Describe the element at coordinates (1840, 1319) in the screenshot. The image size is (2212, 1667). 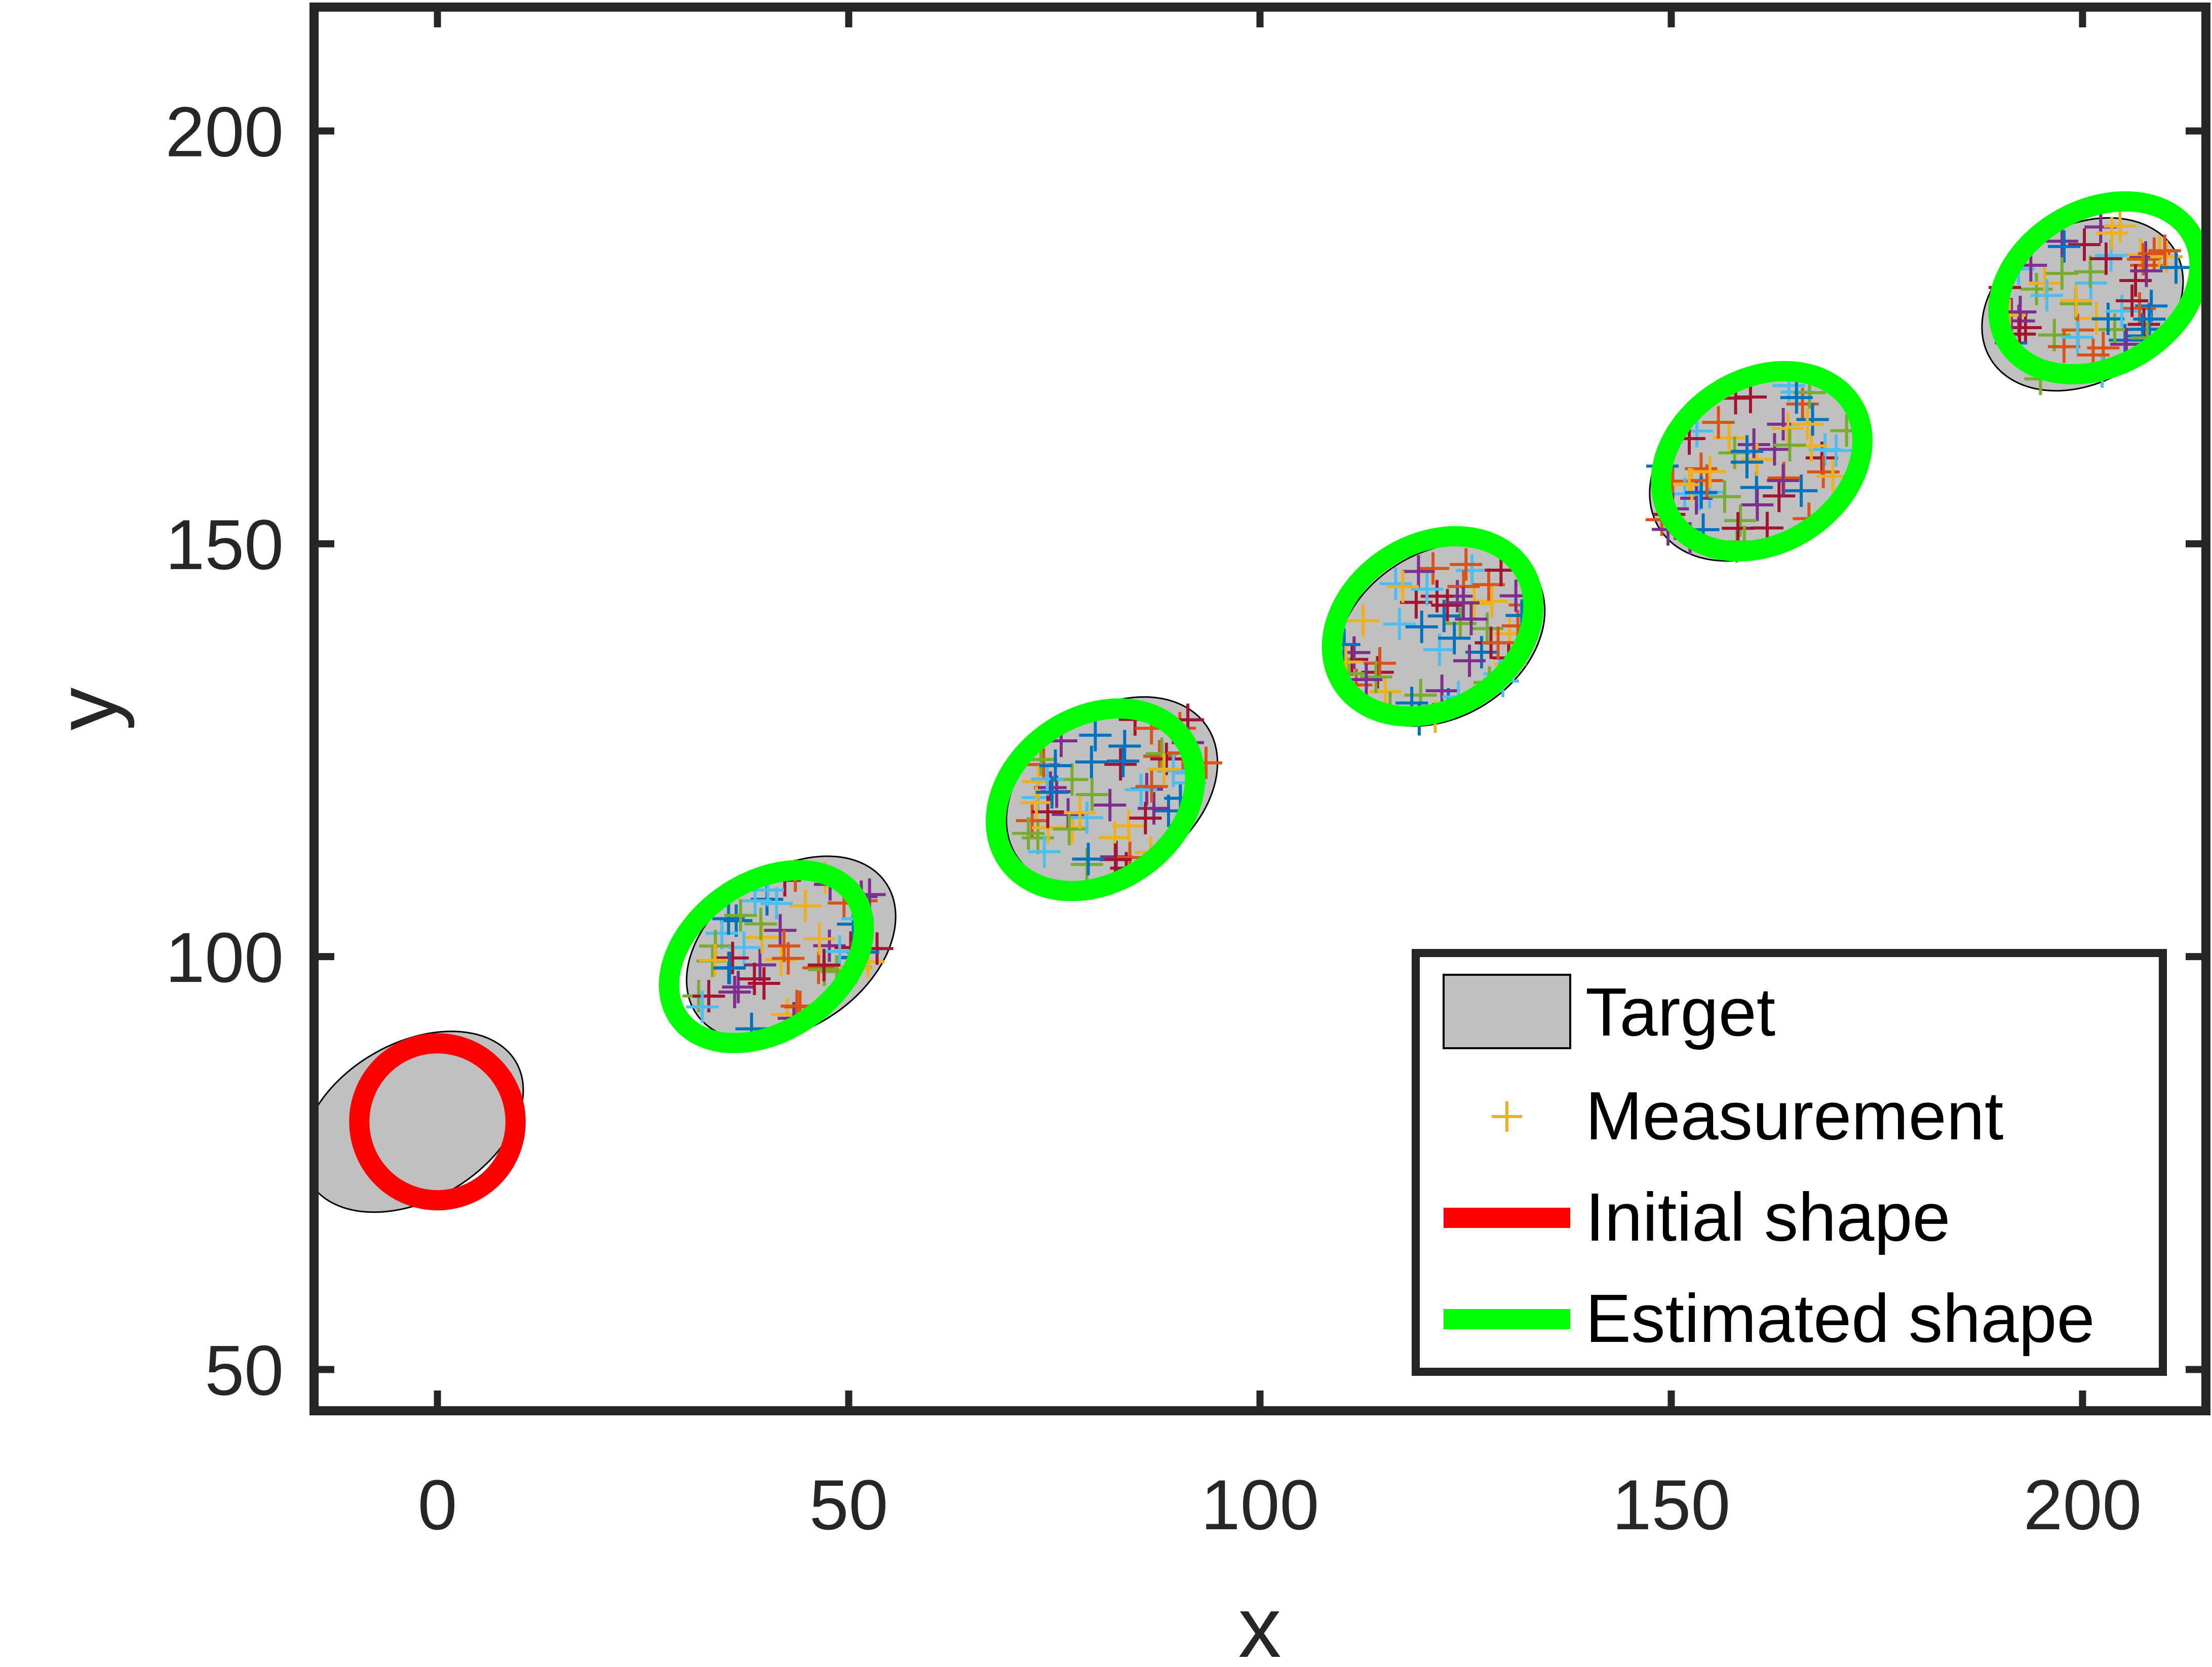
I see `legend-label-estimated: Estimated shape` at that location.